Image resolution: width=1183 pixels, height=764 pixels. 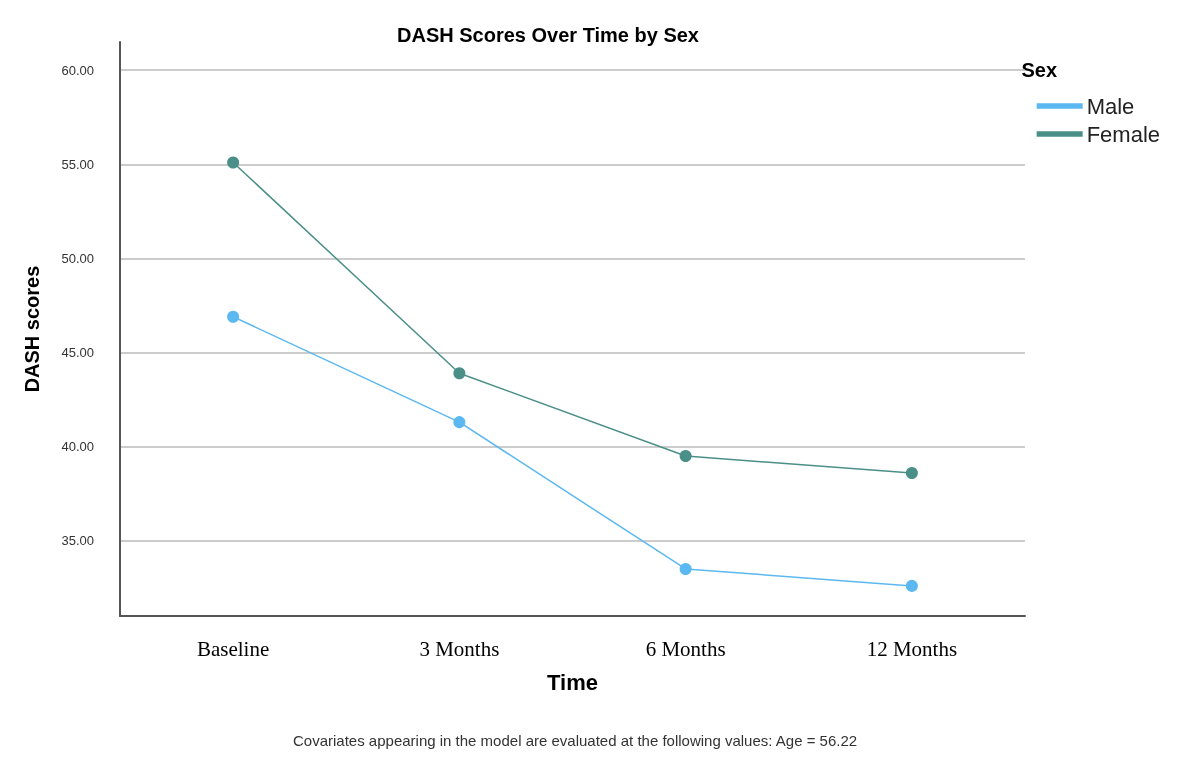 What do you see at coordinates (459, 648) in the screenshot?
I see `x-tick-label: 3 Months` at bounding box center [459, 648].